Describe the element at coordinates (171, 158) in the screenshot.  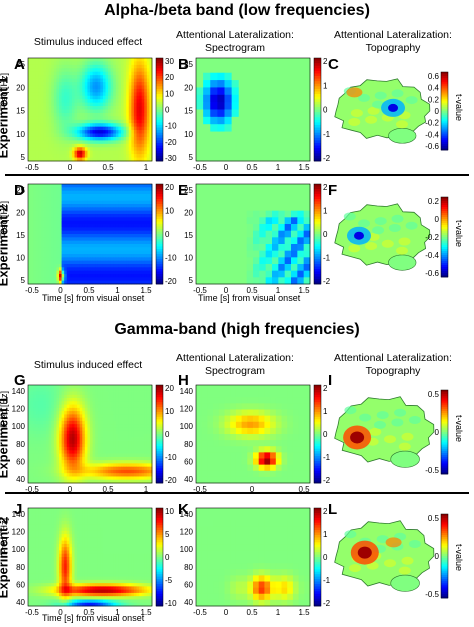
I see `colorbar-tick-label: -30` at that location.